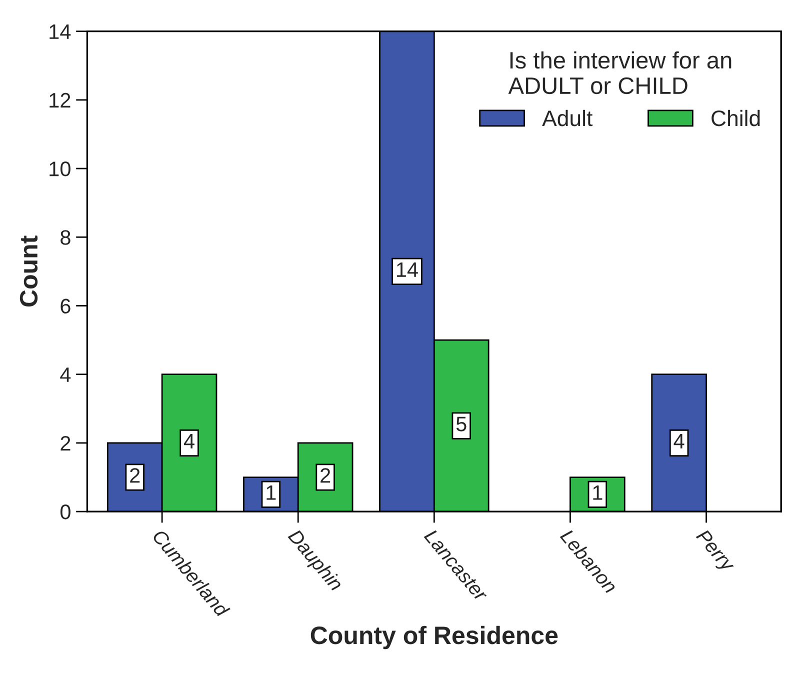 The width and height of the screenshot is (793, 696). I want to click on data-label: 14, so click(407, 269).